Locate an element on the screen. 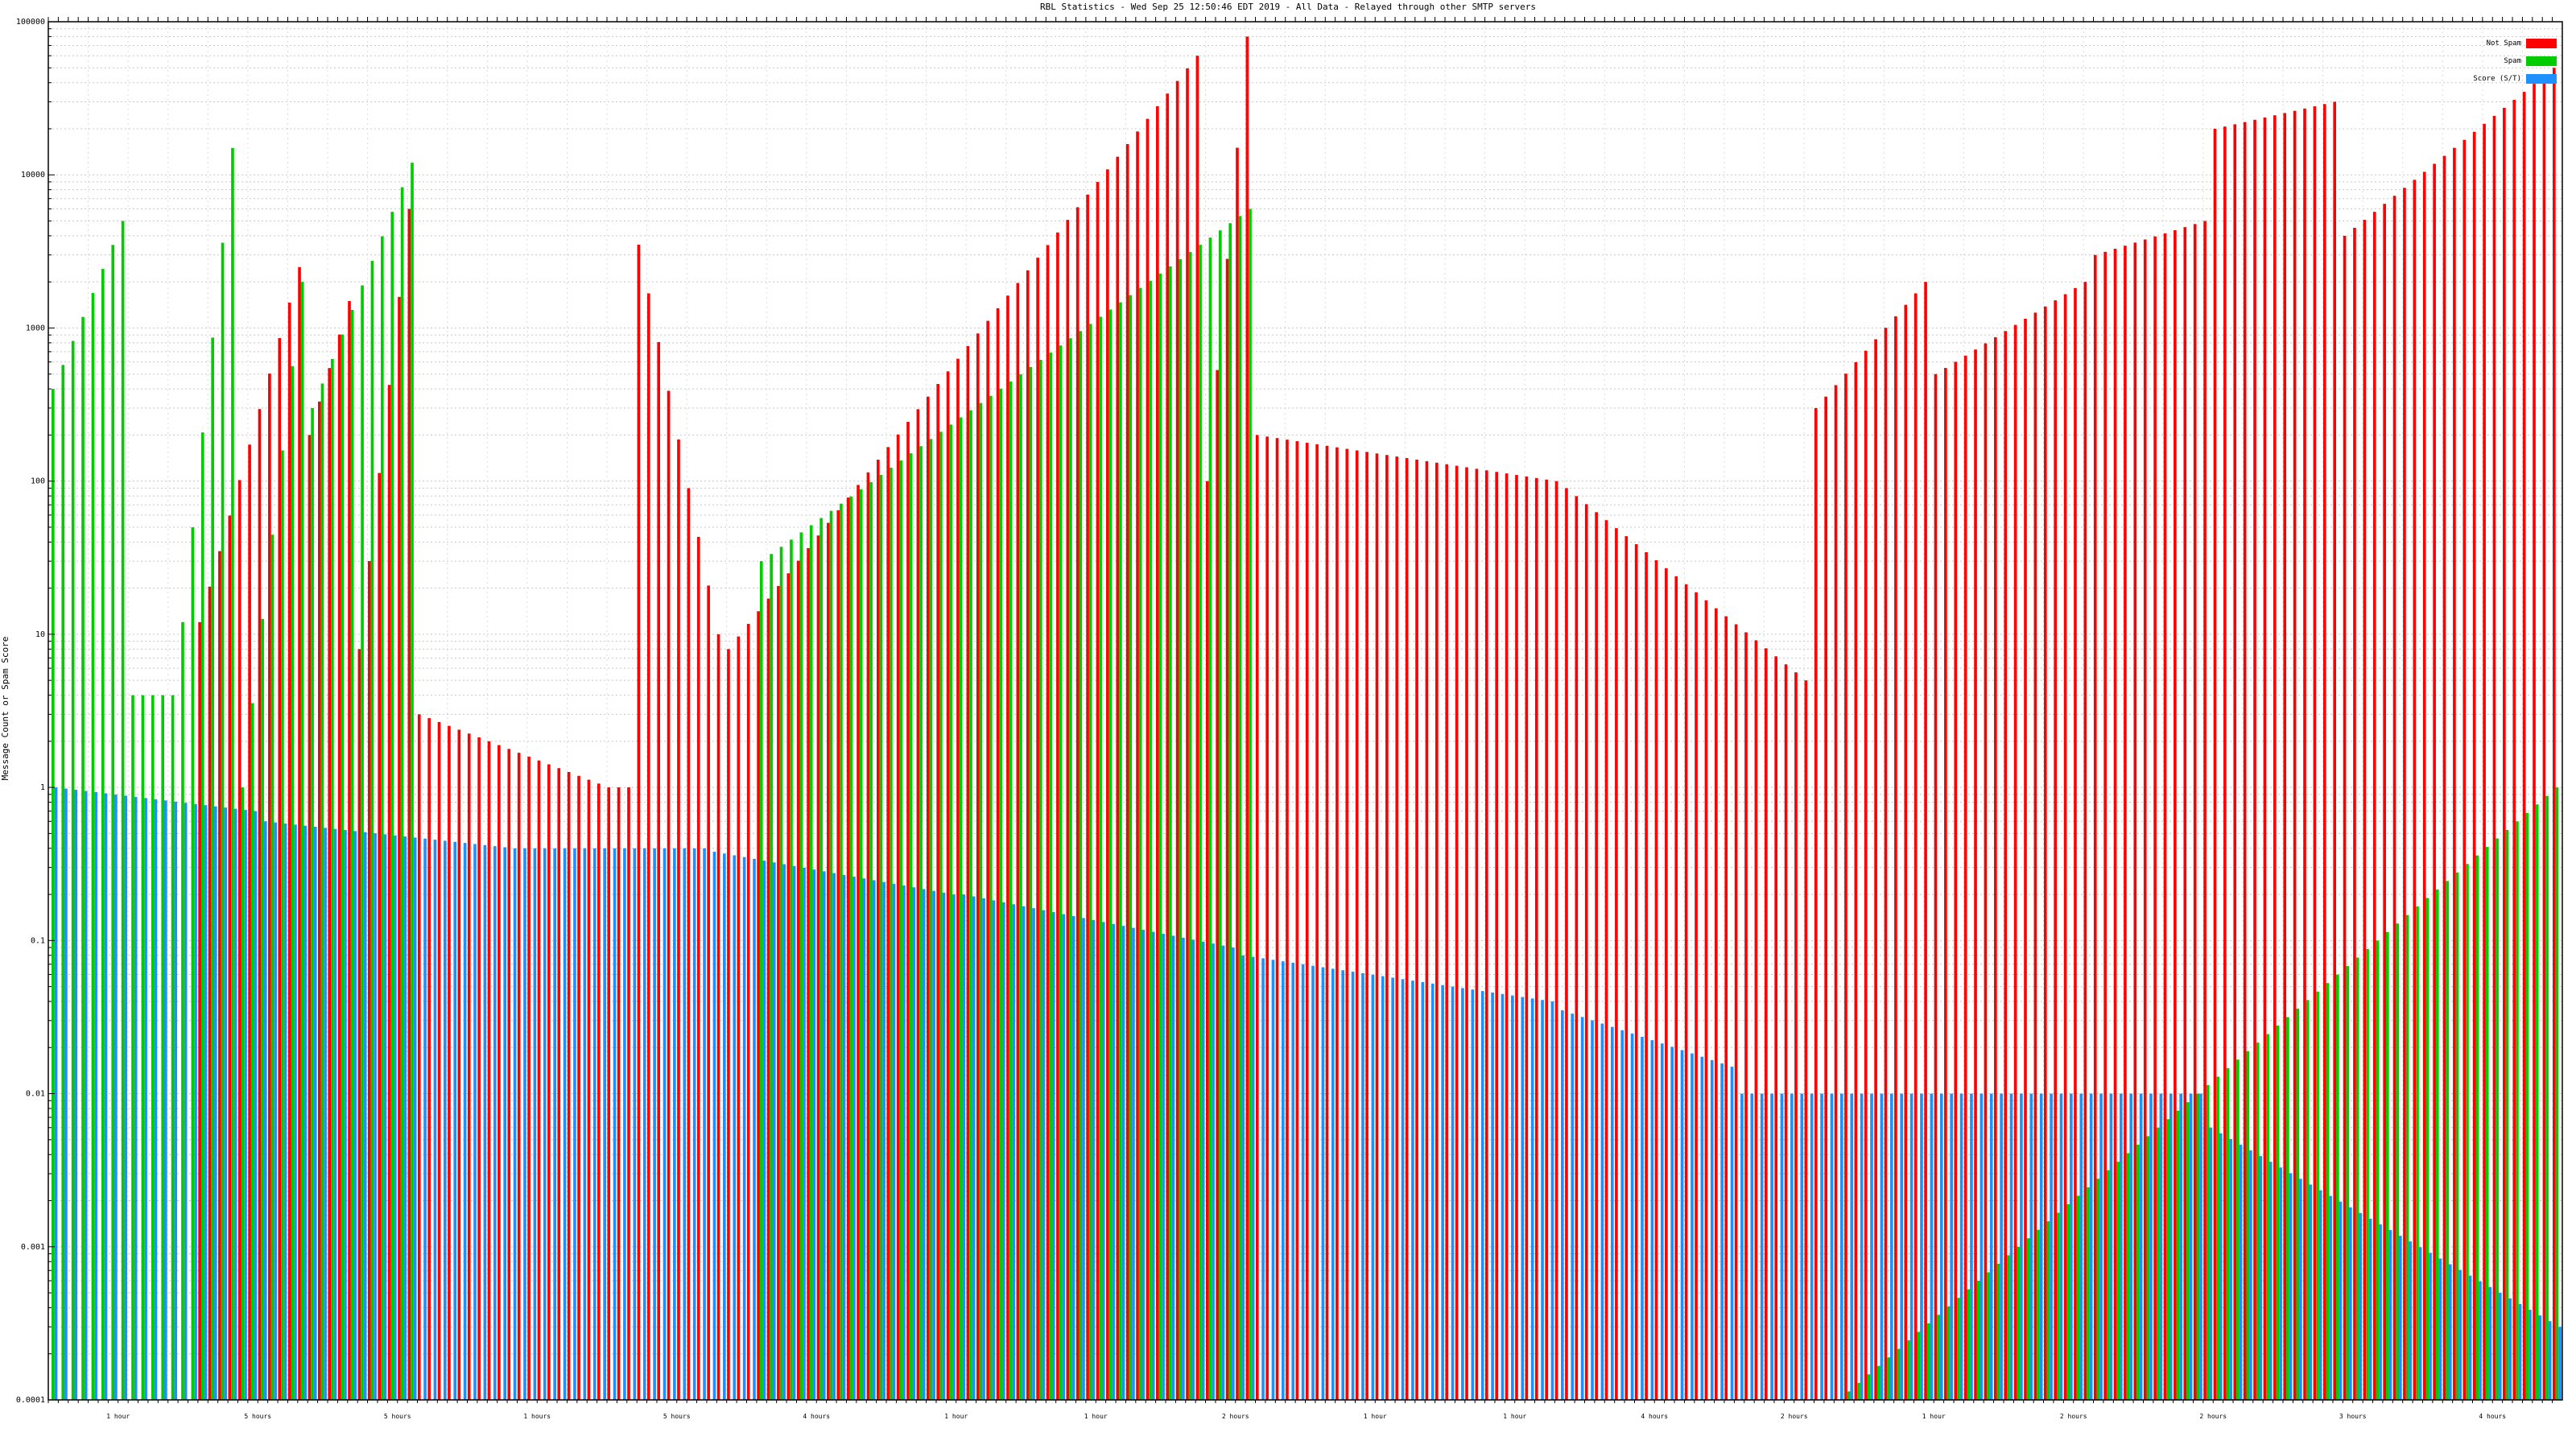  x-group-label: 2 hours is located at coordinates (2073, 1416).